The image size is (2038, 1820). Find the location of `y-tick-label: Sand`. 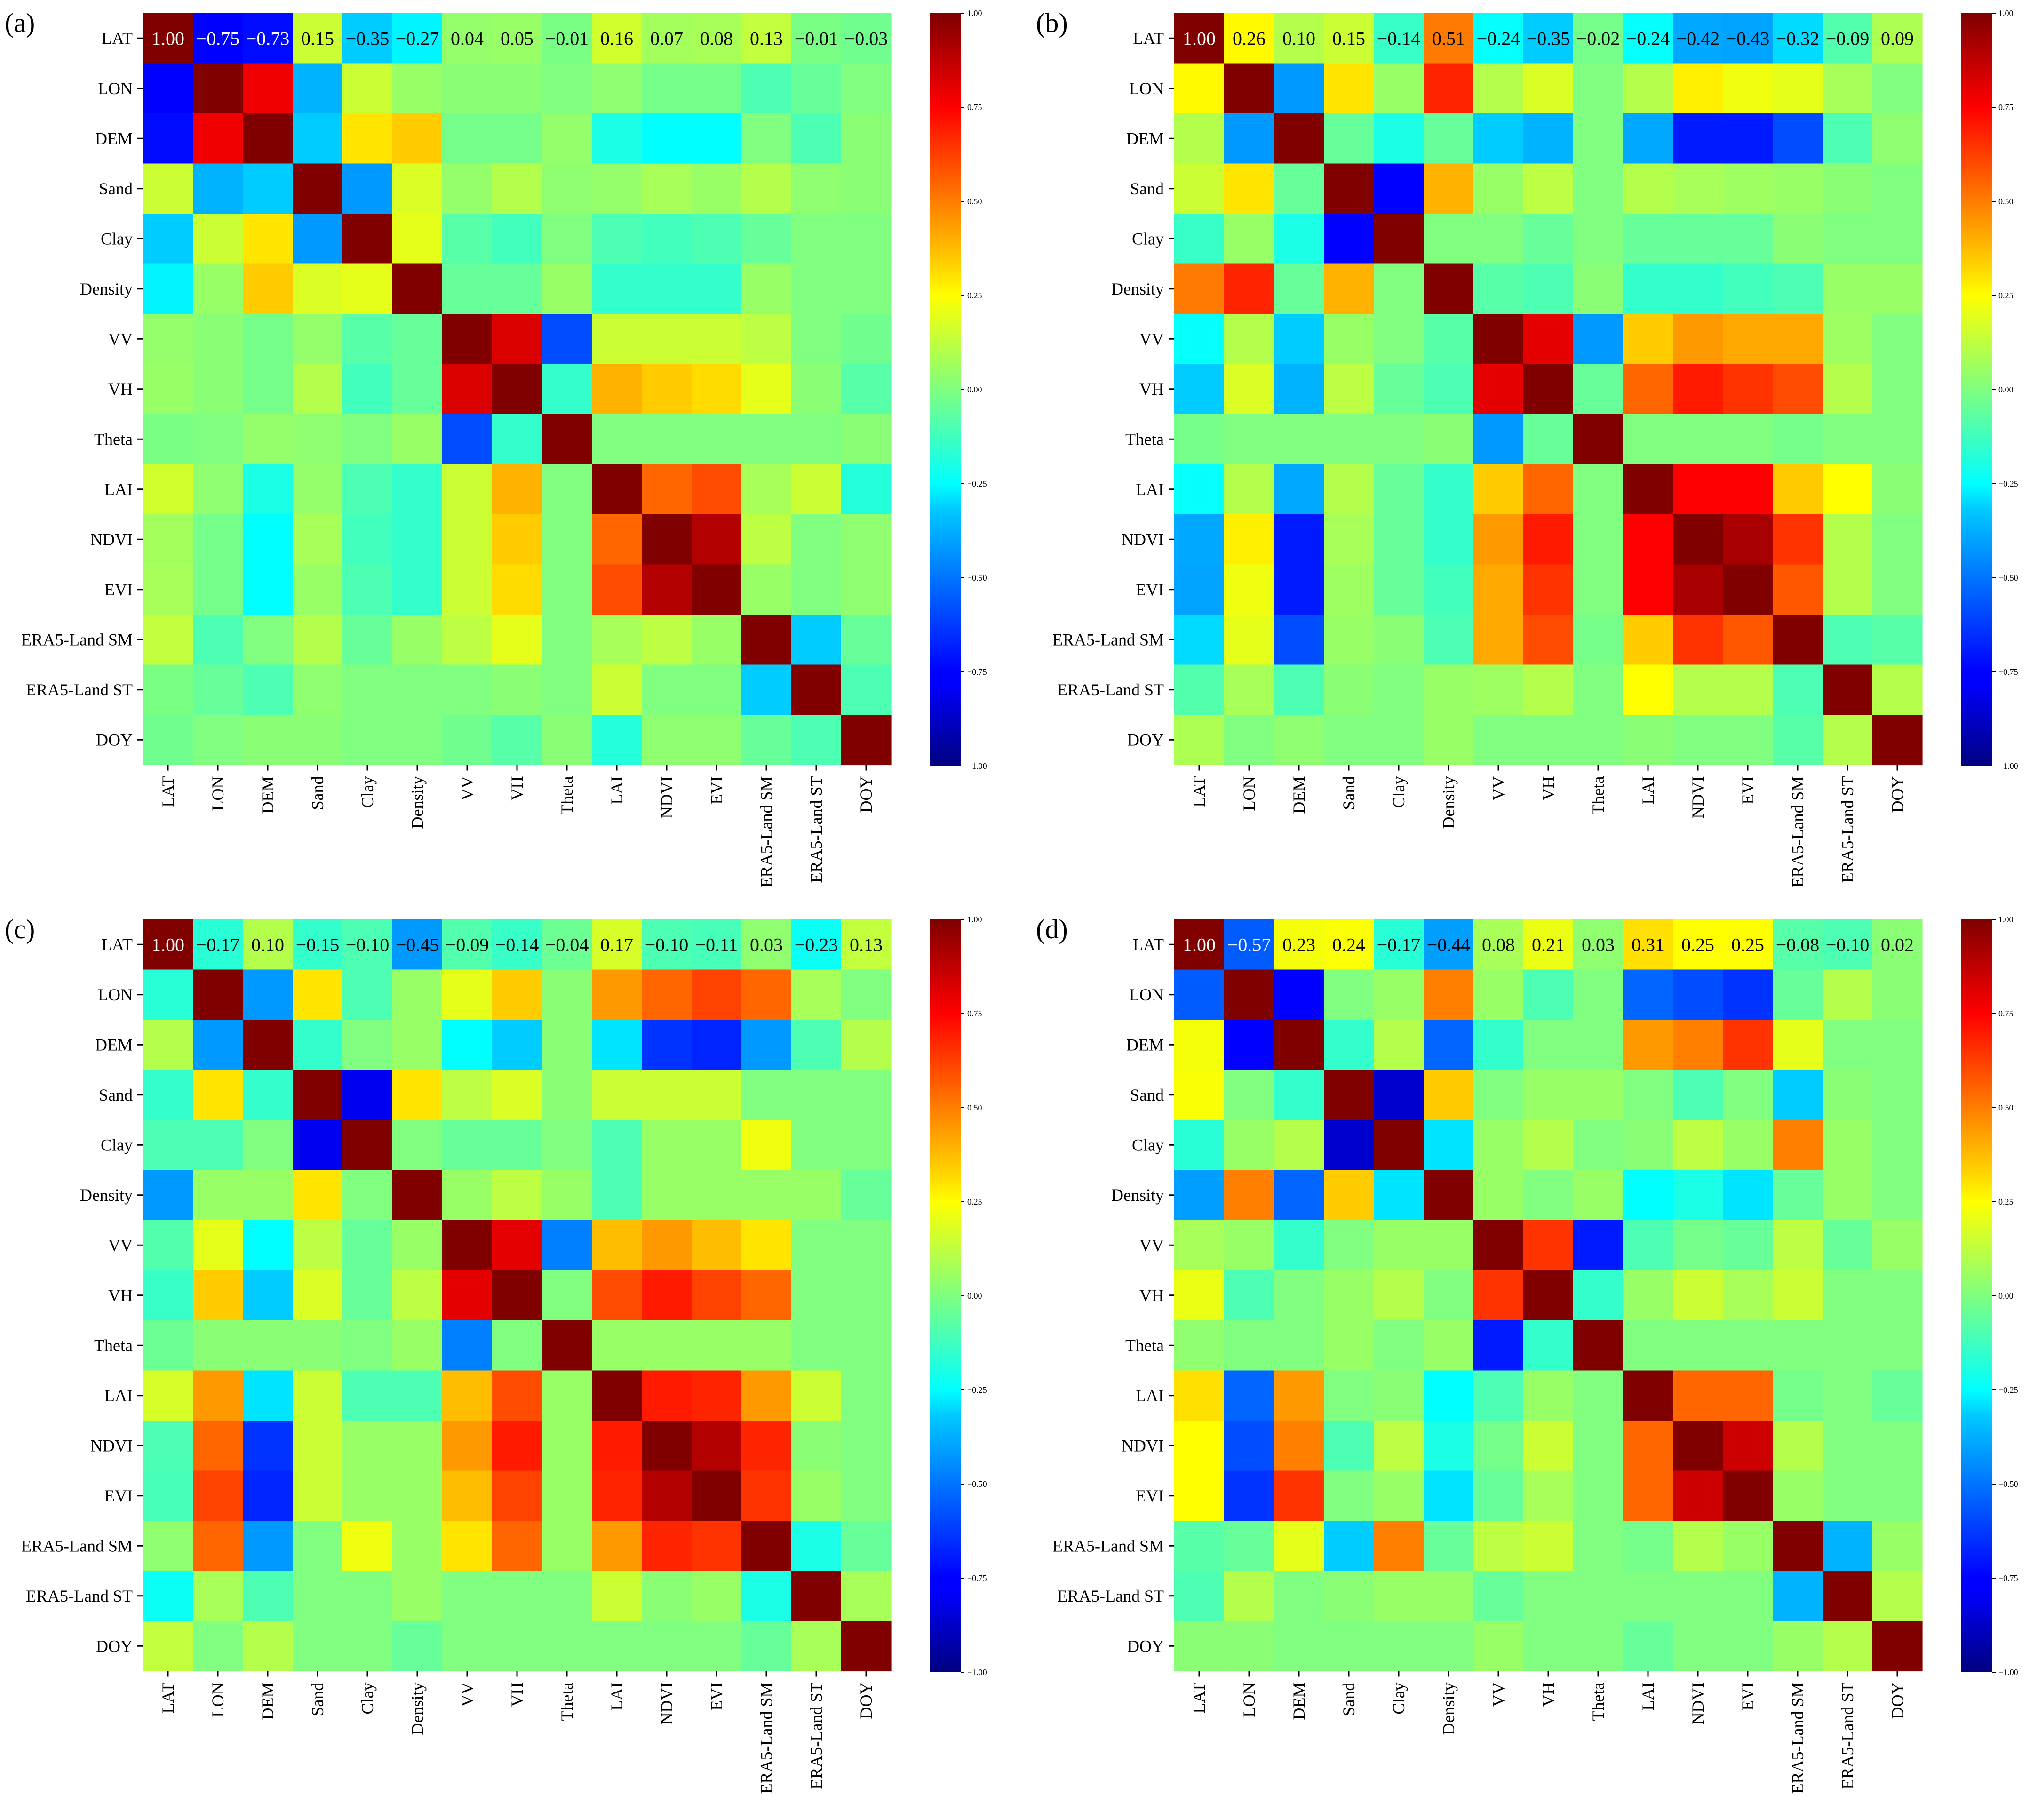

y-tick-label: Sand is located at coordinates (116, 1095).